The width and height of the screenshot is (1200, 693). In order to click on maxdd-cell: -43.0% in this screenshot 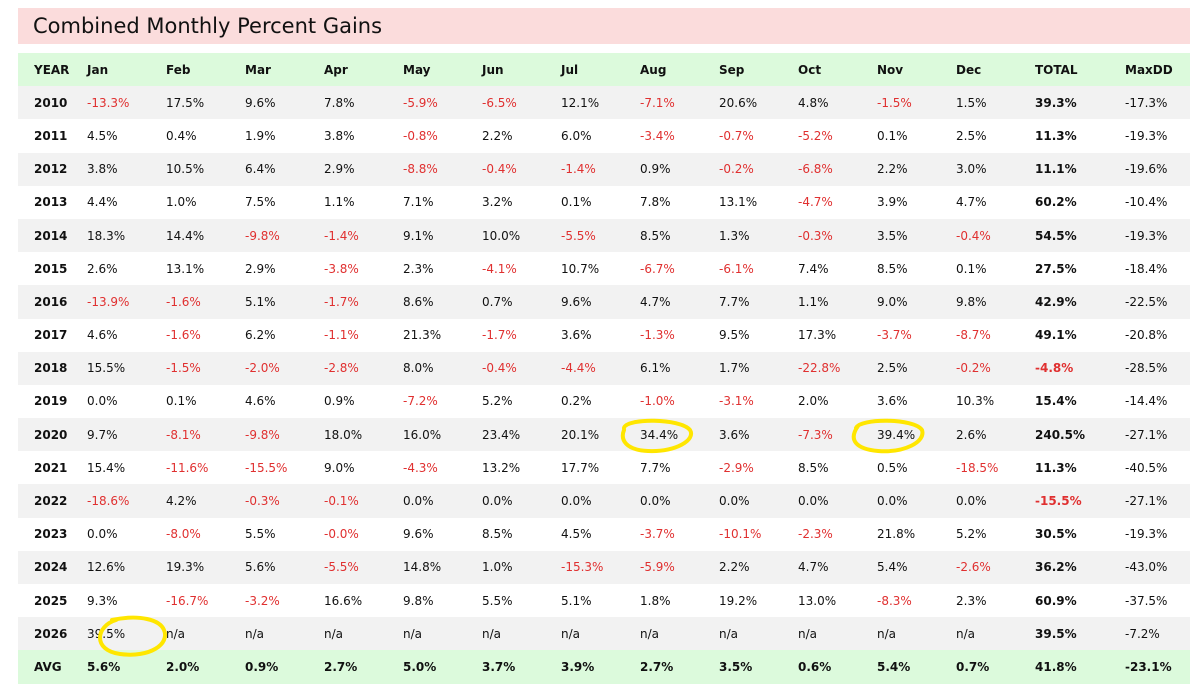, I will do `click(1146, 567)`.